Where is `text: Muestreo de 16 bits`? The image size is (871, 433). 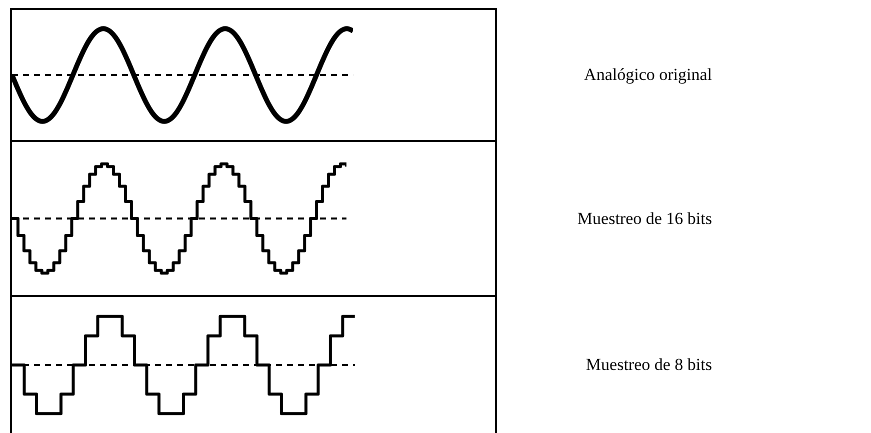
text: Muestreo de 16 bits is located at coordinates (644, 218).